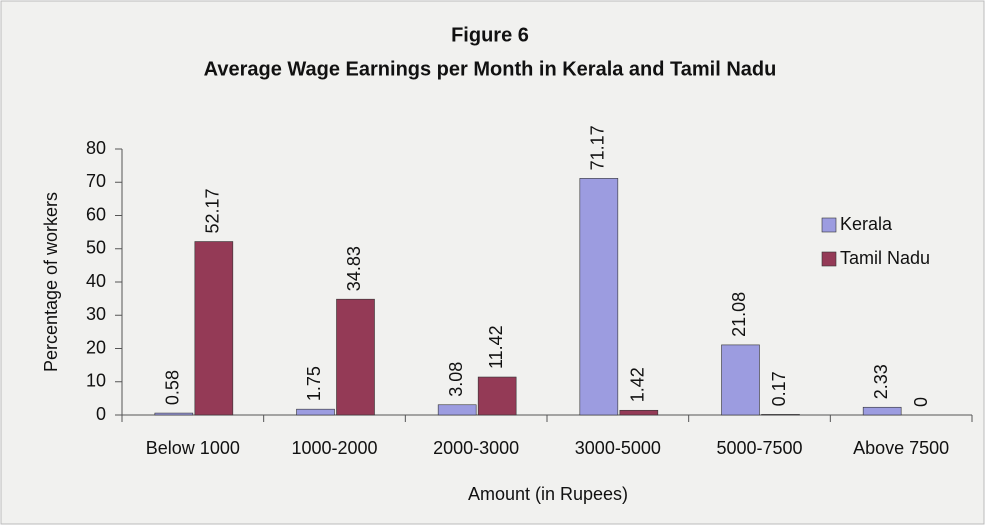 This screenshot has width=985, height=525. Describe the element at coordinates (490, 35) in the screenshot. I see `chart-title: Figure 6` at that location.